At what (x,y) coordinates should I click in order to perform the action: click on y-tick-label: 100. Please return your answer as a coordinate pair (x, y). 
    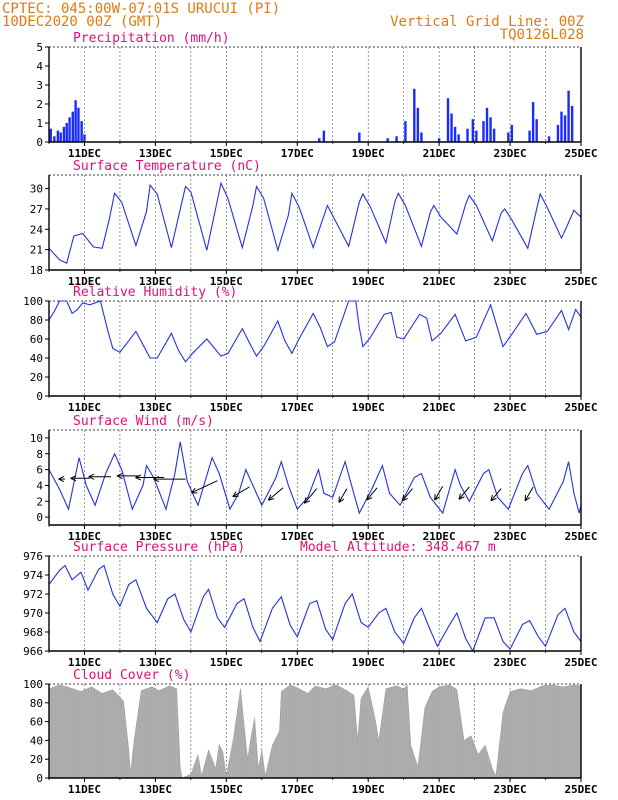
    Looking at the image, I should click on (33, 684).